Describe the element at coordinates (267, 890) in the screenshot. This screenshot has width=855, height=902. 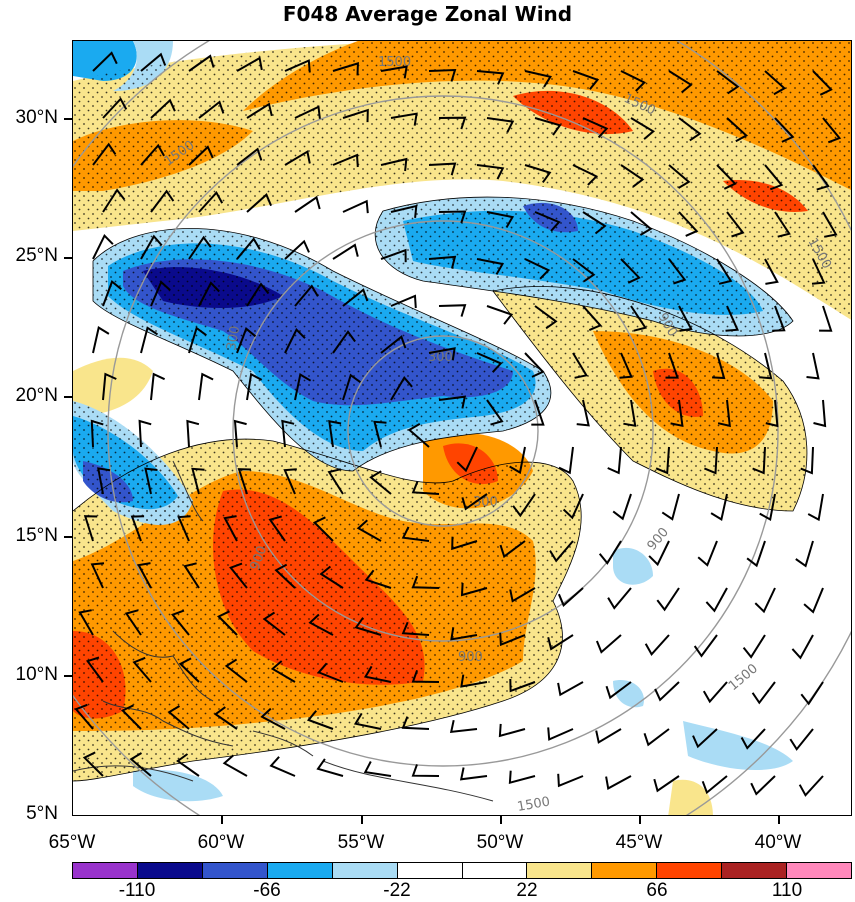
I see `colorbar-label: -66` at that location.